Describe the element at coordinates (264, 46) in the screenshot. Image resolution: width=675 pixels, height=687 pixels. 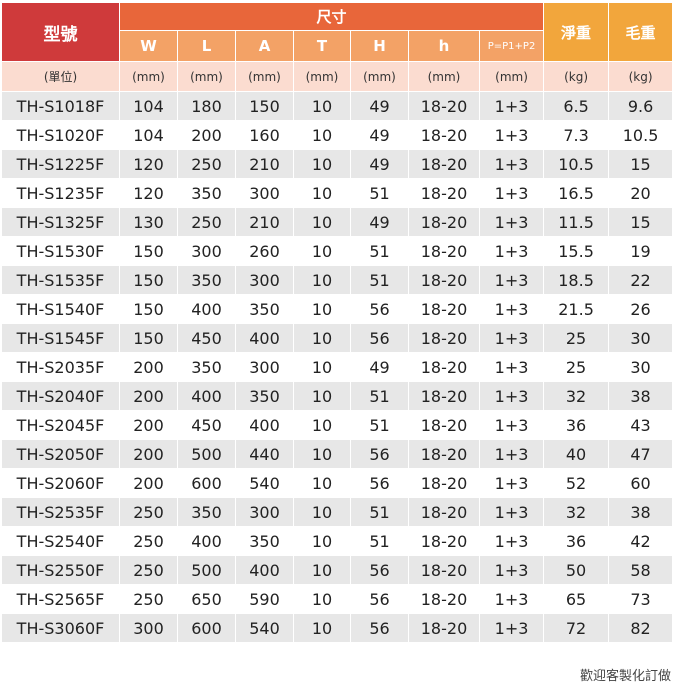
I see `dim-col-a: A` at that location.